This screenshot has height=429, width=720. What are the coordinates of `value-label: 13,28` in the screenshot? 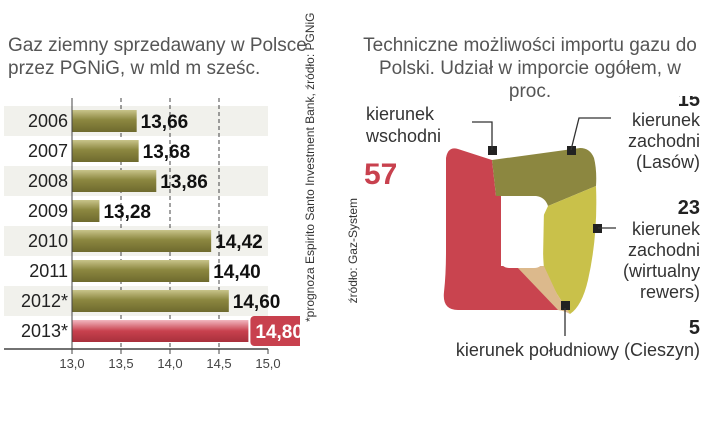 It's located at (127, 212).